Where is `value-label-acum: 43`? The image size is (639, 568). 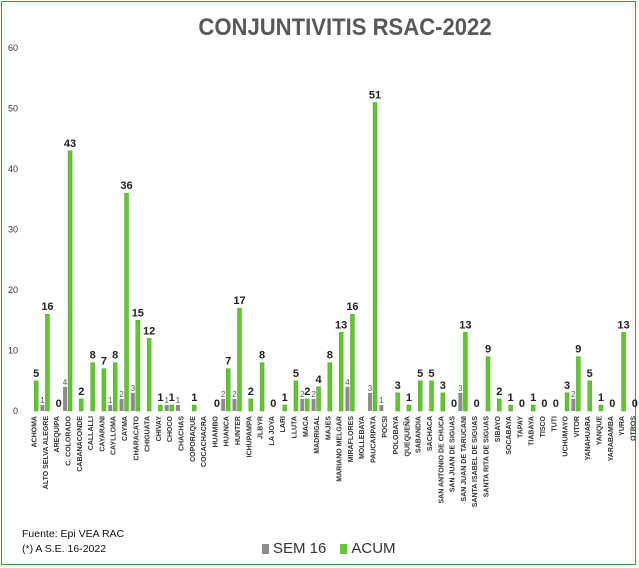 value-label-acum: 43 is located at coordinates (70, 144).